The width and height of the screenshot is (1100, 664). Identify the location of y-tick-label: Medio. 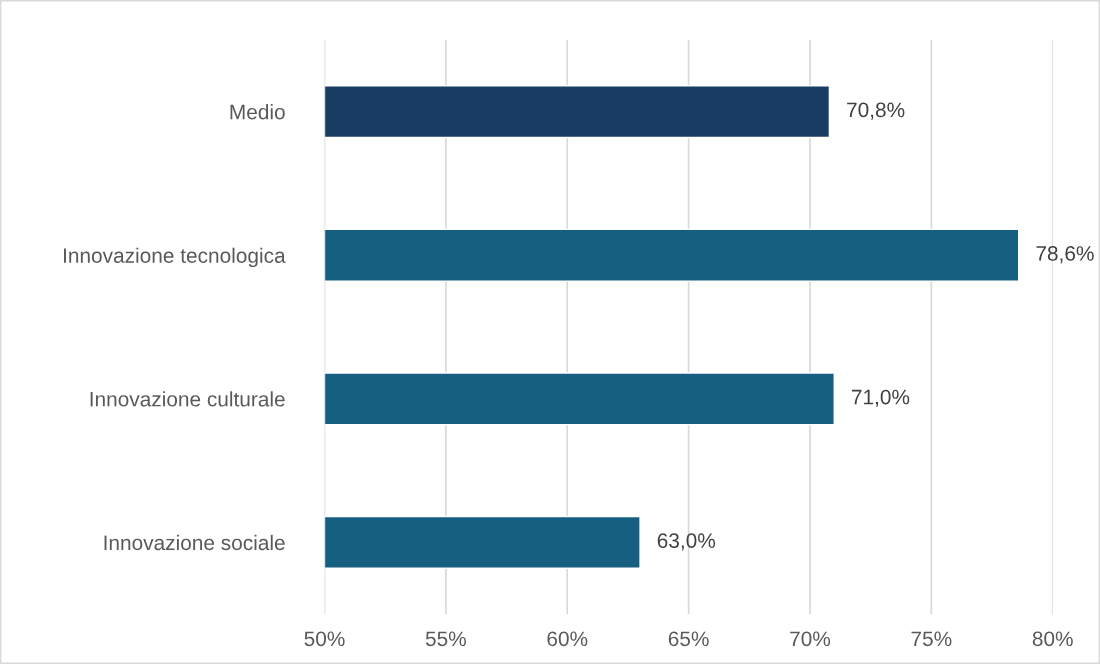
(257, 112).